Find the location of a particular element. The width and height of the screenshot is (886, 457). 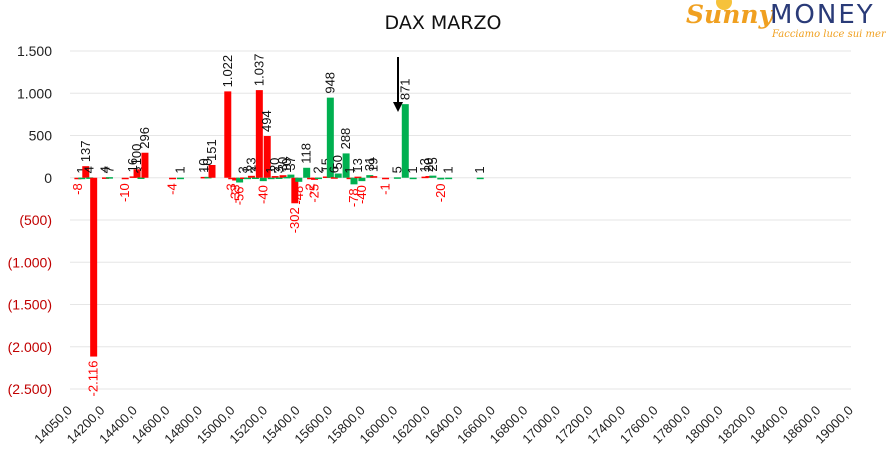

data-label: 1.022 is located at coordinates (227, 71).